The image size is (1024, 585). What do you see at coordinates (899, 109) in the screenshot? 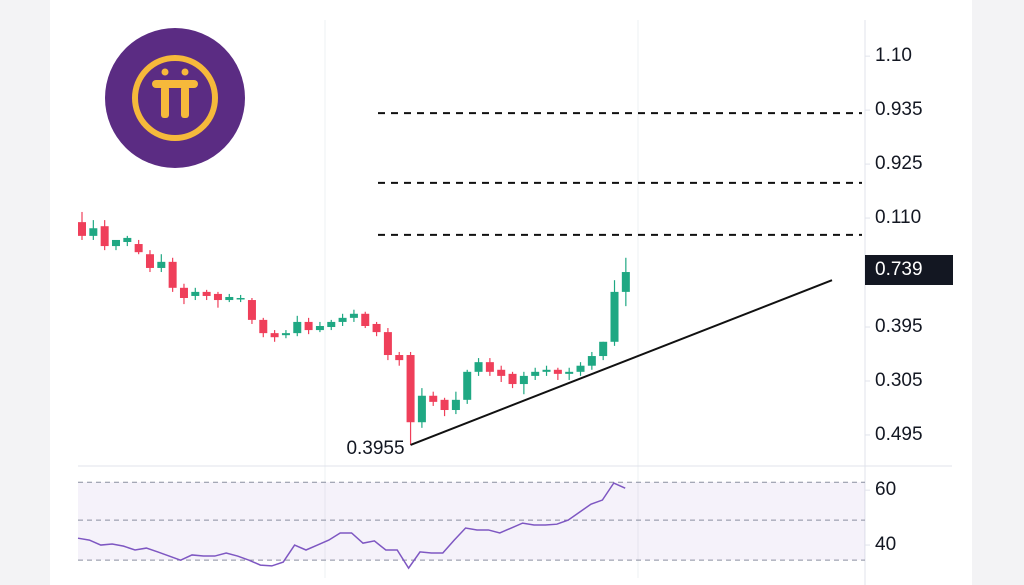
I see `y-tick-label: 0.935` at bounding box center [899, 109].